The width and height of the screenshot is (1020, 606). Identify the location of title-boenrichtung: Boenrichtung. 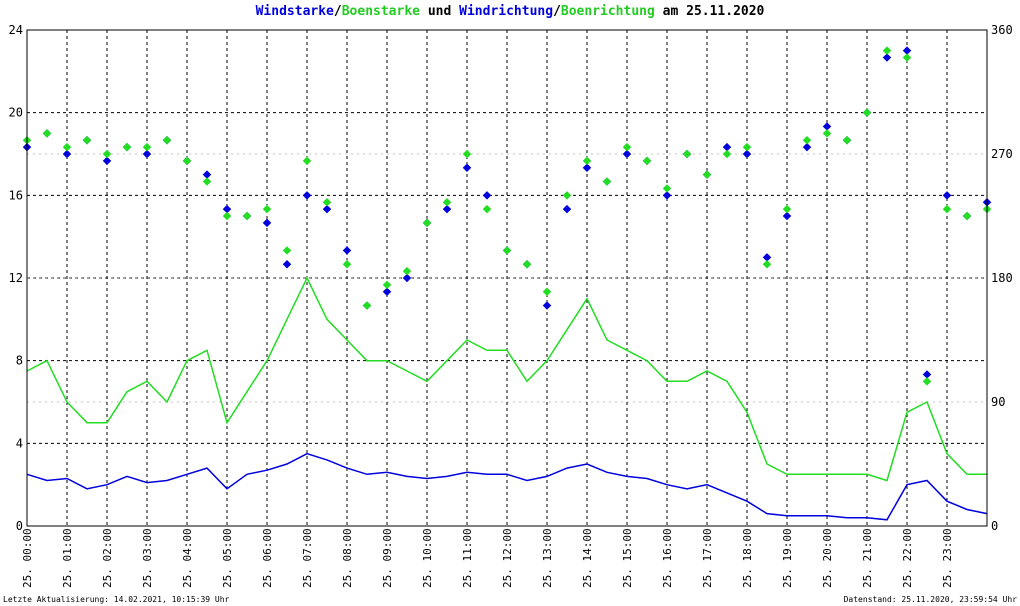
(607, 11).